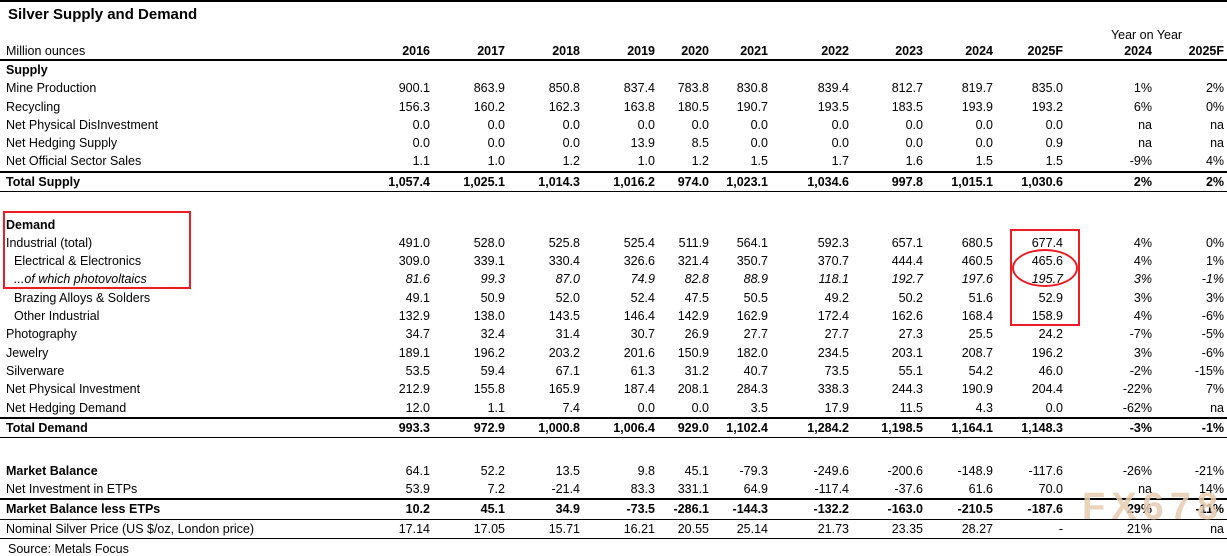  I want to click on cell-value: 929.0, so click(685, 427).